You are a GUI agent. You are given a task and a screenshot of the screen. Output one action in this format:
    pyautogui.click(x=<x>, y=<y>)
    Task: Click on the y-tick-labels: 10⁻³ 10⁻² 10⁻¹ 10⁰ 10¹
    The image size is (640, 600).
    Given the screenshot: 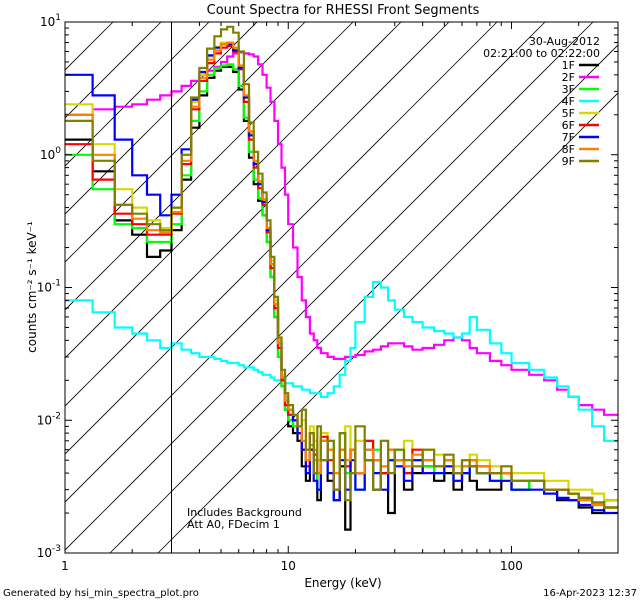 What is the action you would take?
    pyautogui.click(x=49, y=286)
    